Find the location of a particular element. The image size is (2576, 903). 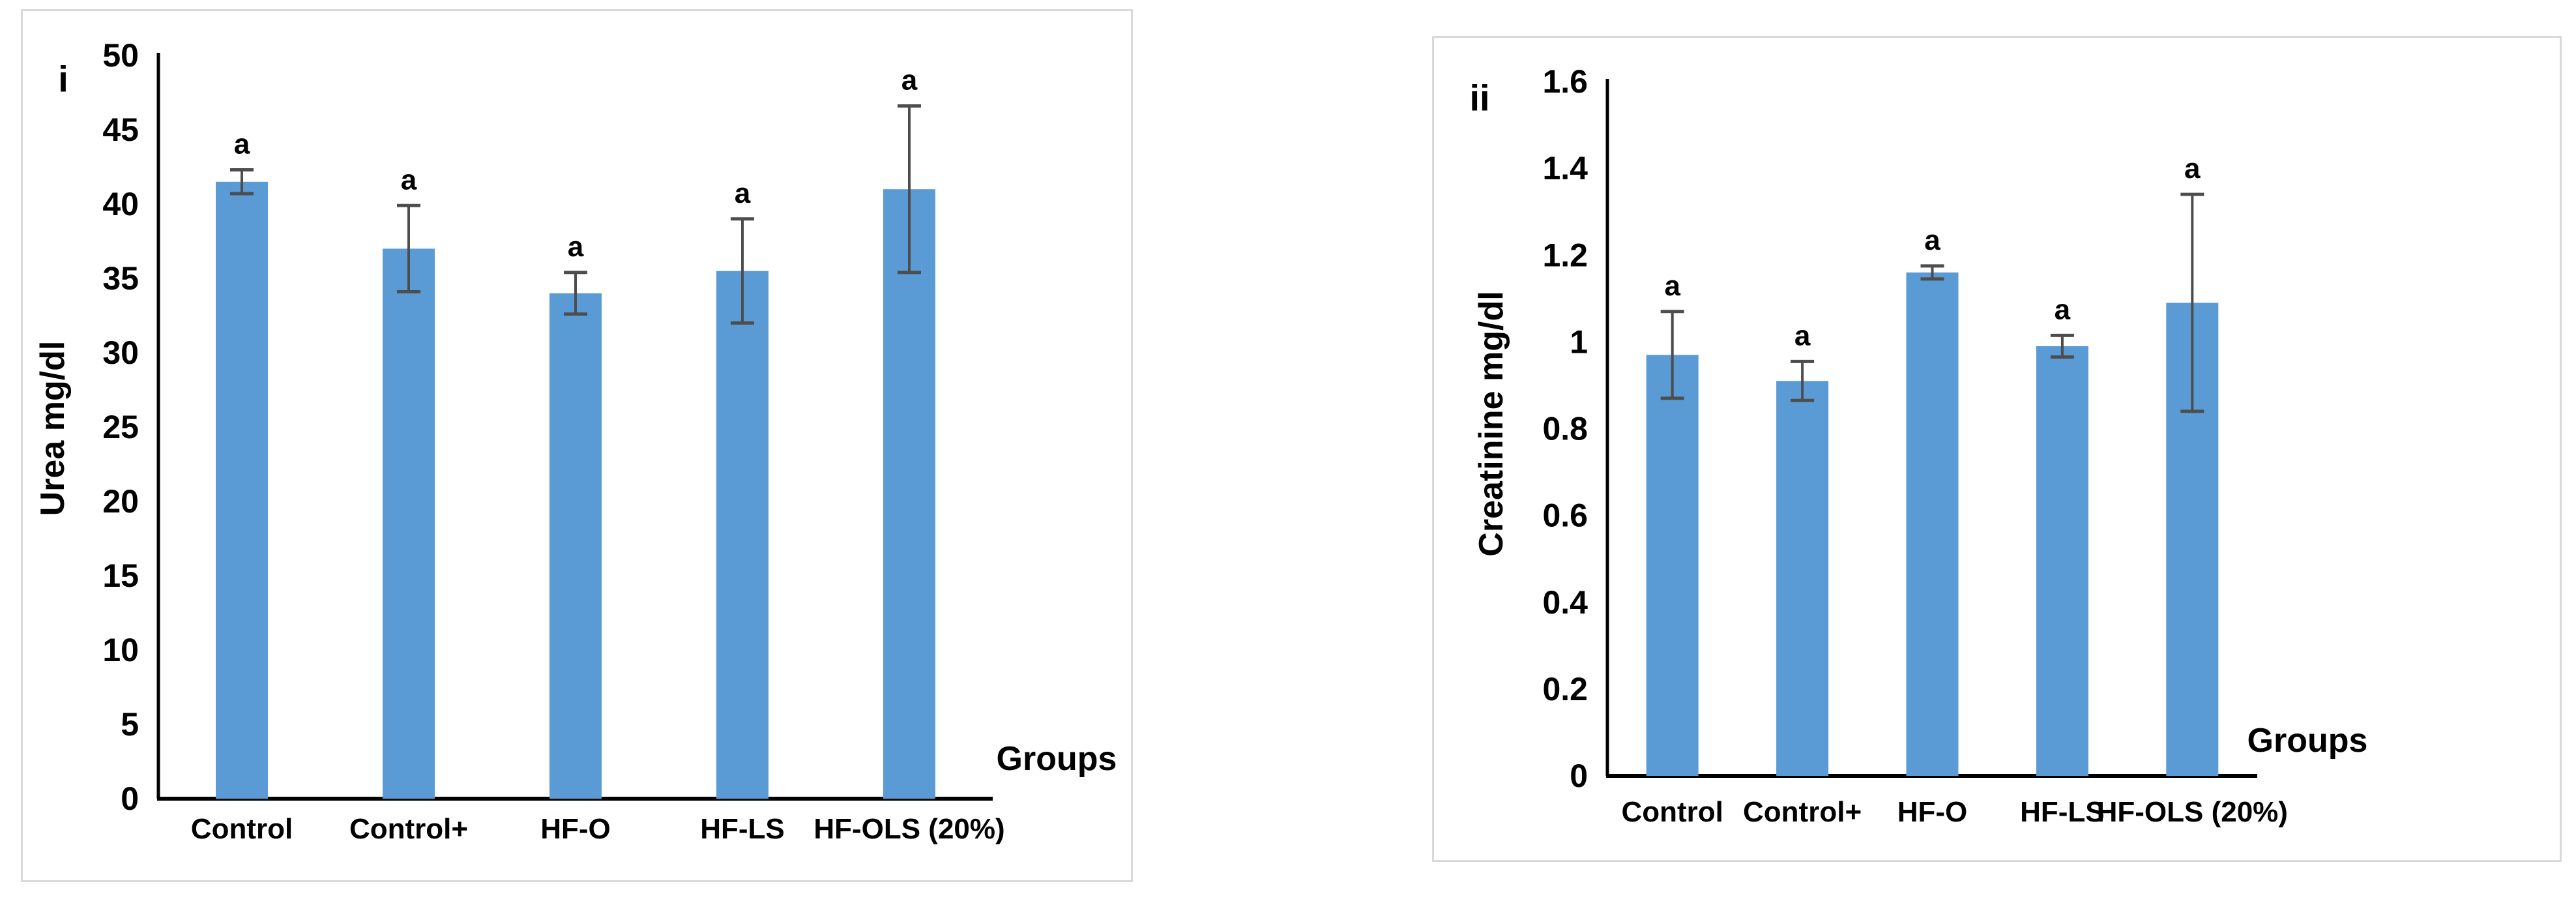

y-tick-label: 0.6 is located at coordinates (1565, 516).